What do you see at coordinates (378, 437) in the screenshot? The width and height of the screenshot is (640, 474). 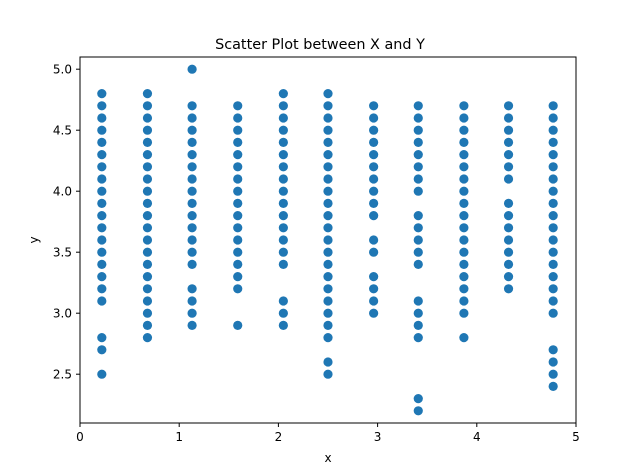 I see `x-tick-label: 3` at bounding box center [378, 437].